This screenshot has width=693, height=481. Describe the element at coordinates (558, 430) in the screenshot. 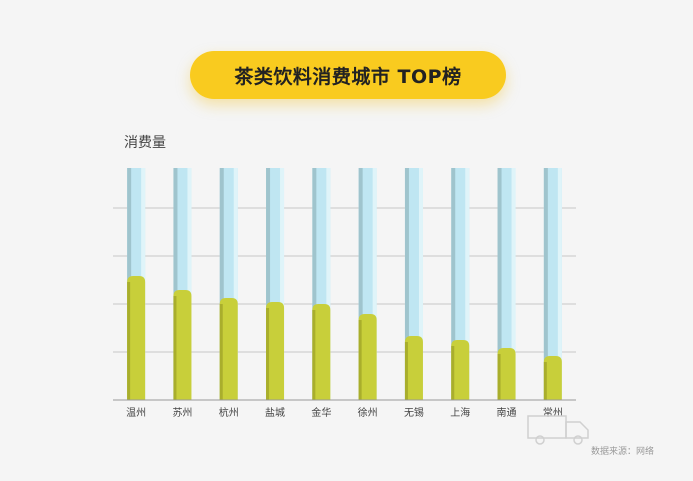

I see `truck-watermark-icon` at that location.